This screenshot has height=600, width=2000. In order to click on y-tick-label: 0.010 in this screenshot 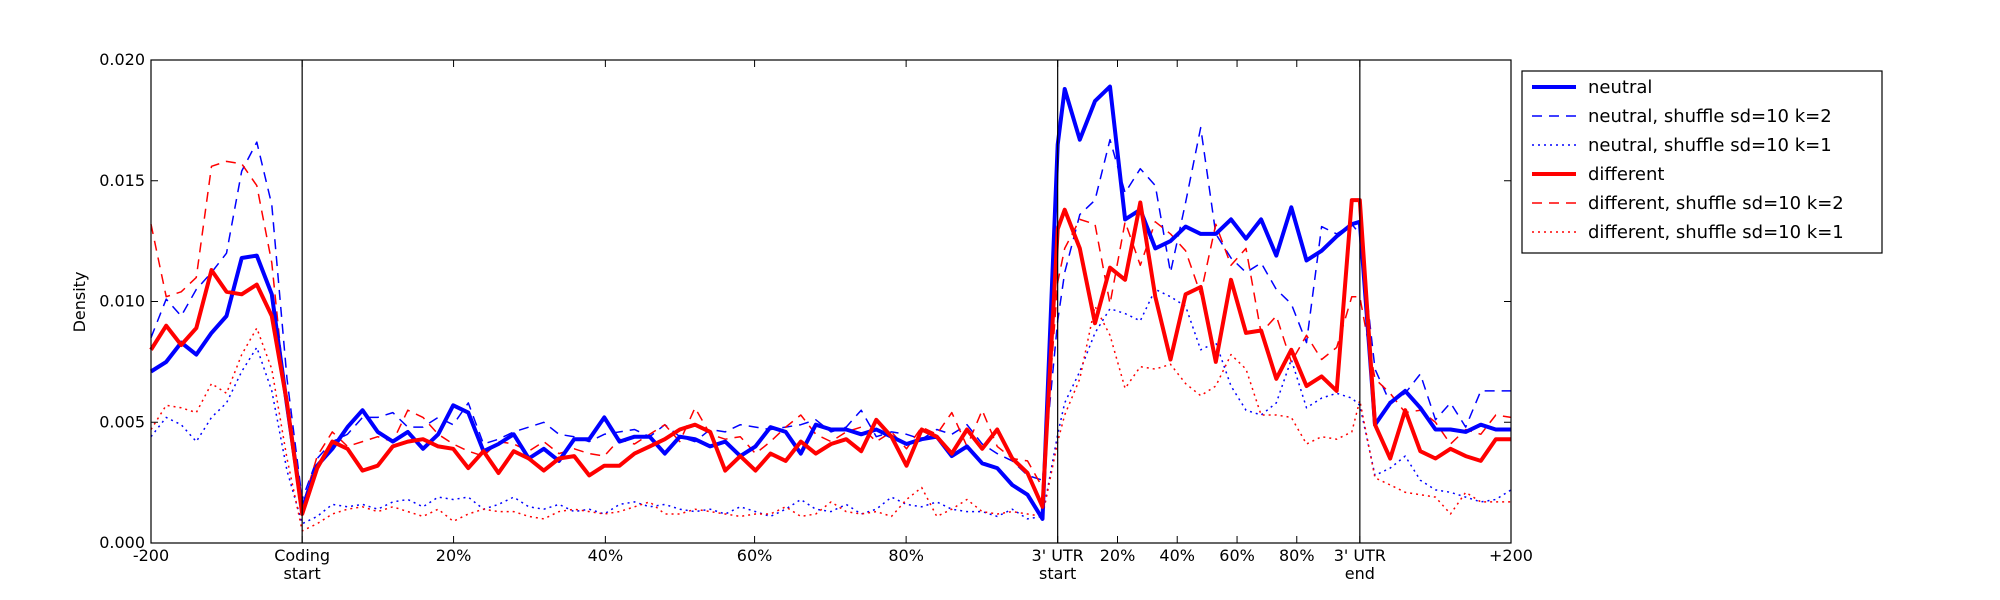, I will do `click(122, 301)`.